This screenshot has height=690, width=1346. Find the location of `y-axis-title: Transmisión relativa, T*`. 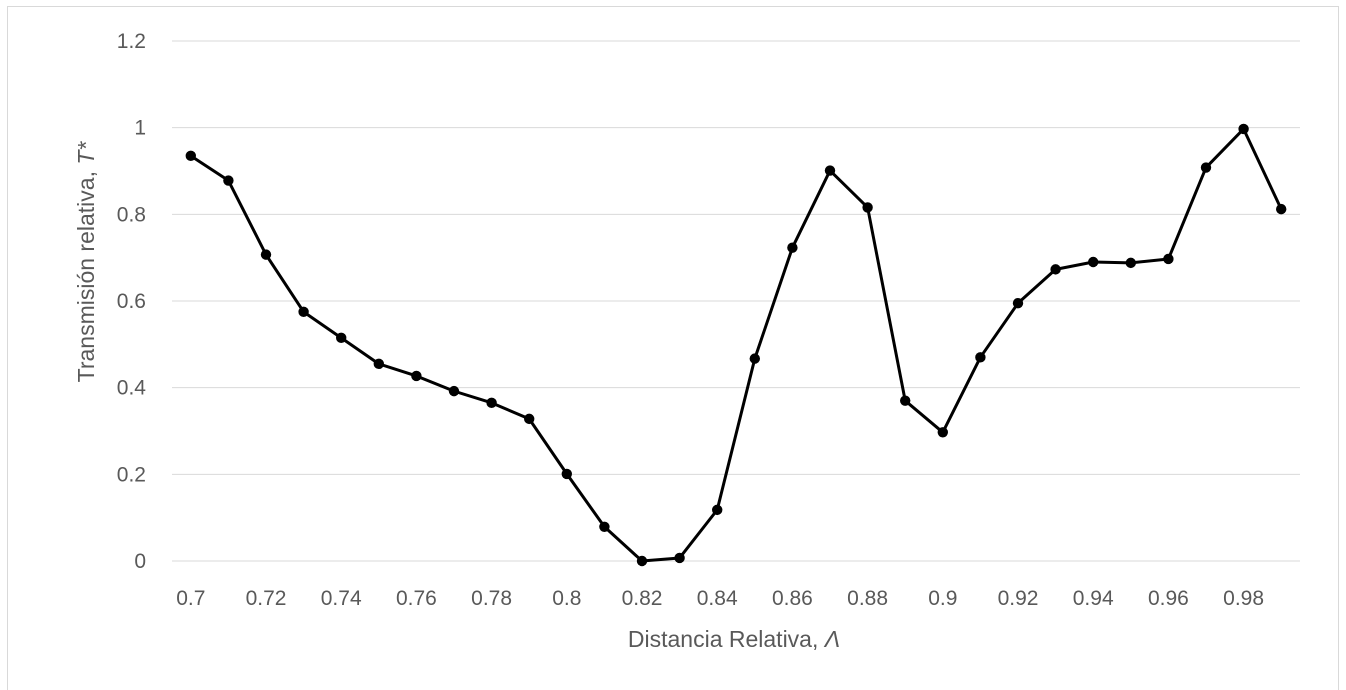

y-axis-title: Transmisión relativa, T* is located at coordinates (86, 262).